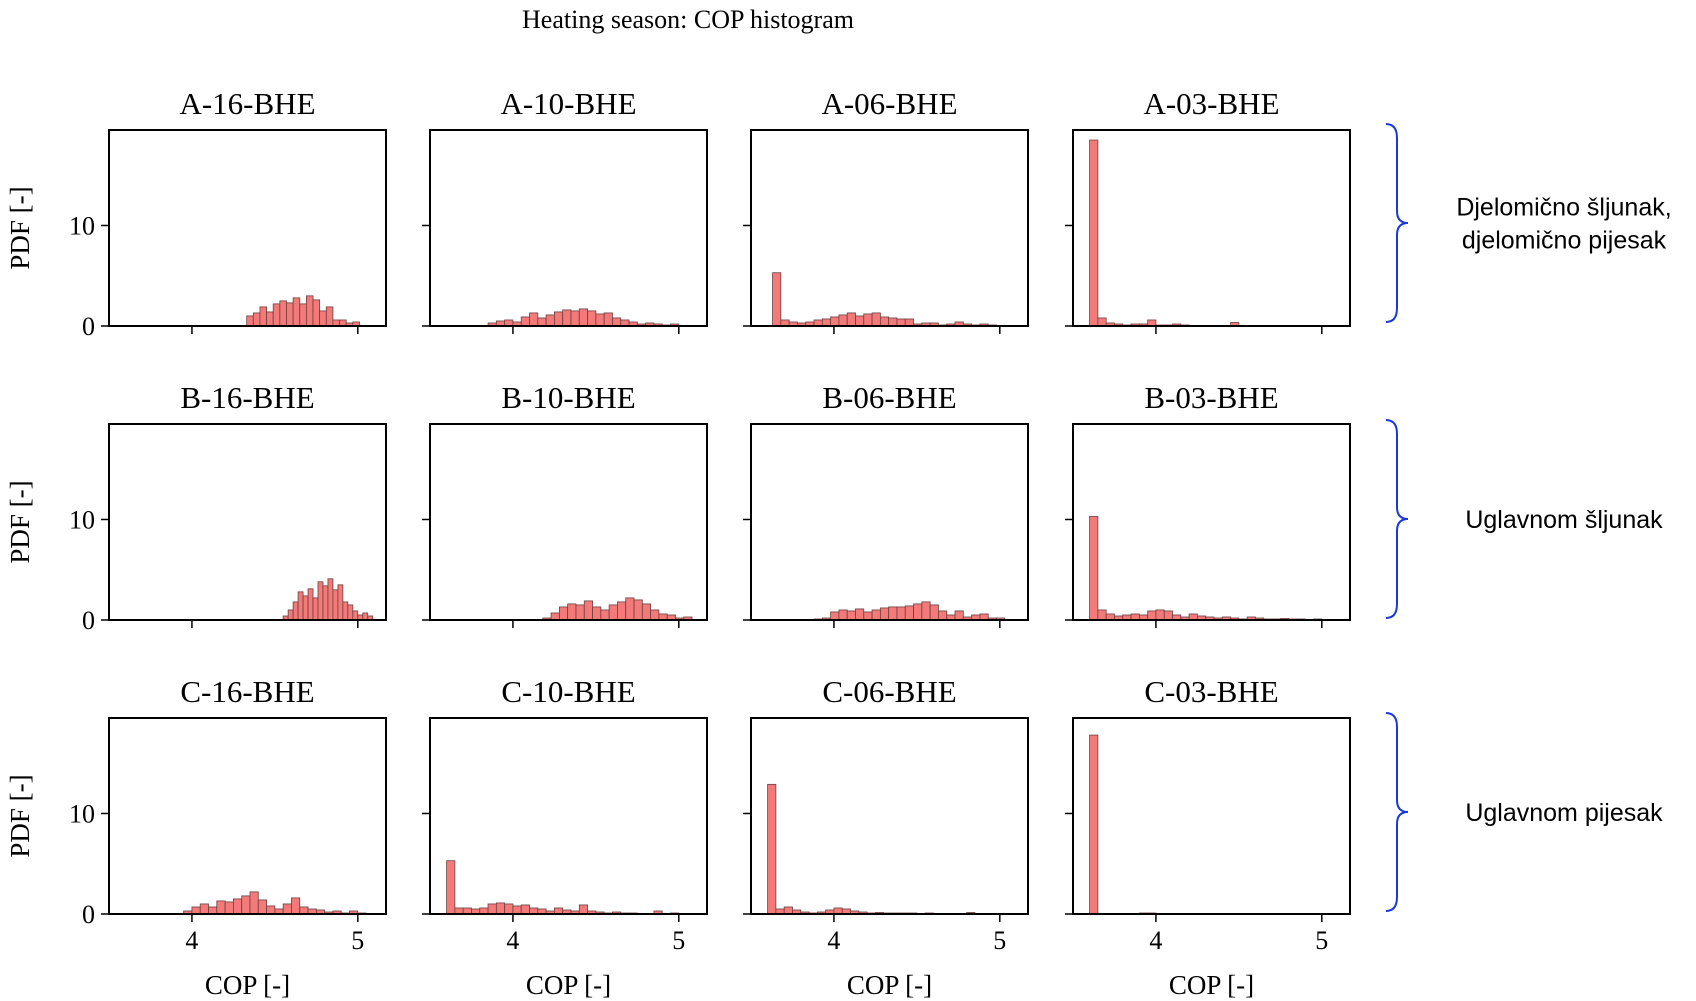 The height and width of the screenshot is (1001, 1696). I want to click on panel-a-03-bhe: A-03-BHE, so click(1208, 210).